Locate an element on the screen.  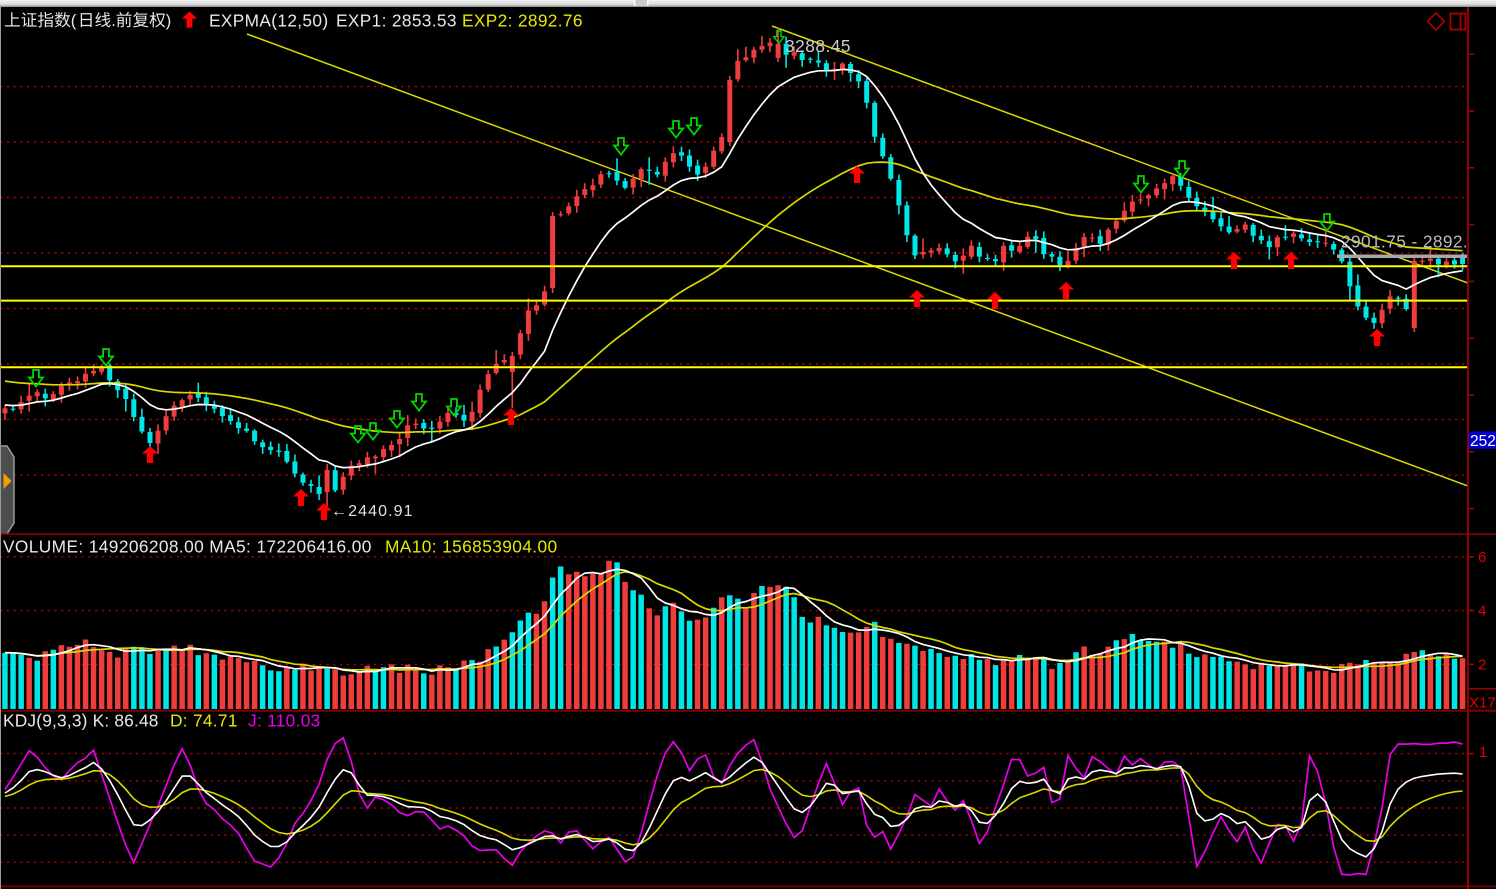
svg-text: ←2440.91 is located at coordinates (372, 511).